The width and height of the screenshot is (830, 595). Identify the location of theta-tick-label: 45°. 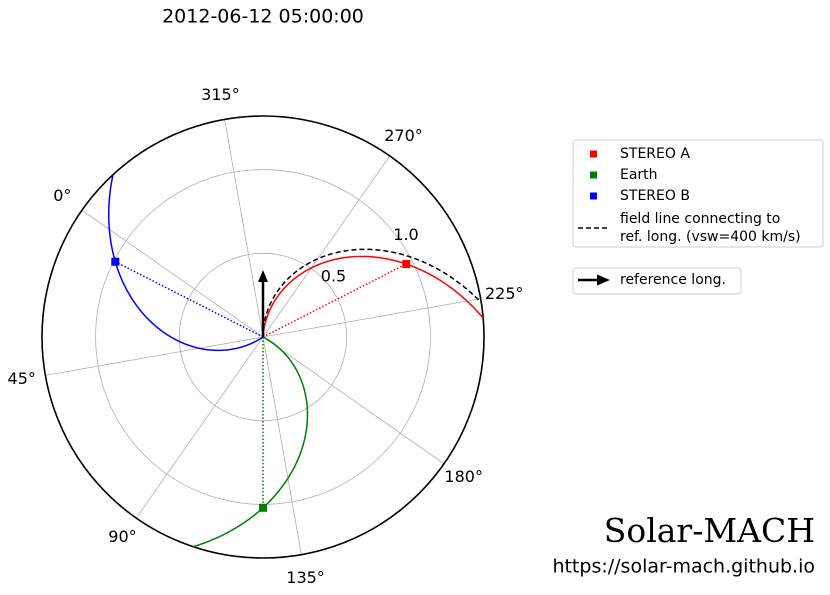
(22, 378).